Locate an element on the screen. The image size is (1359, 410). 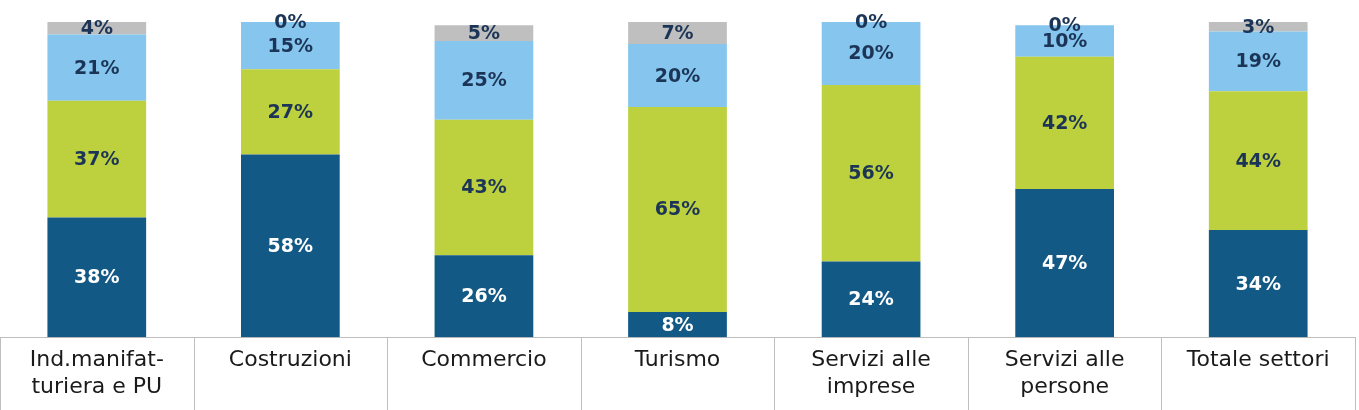
x-tick-label: Servizi alle persone is located at coordinates (1064, 372).